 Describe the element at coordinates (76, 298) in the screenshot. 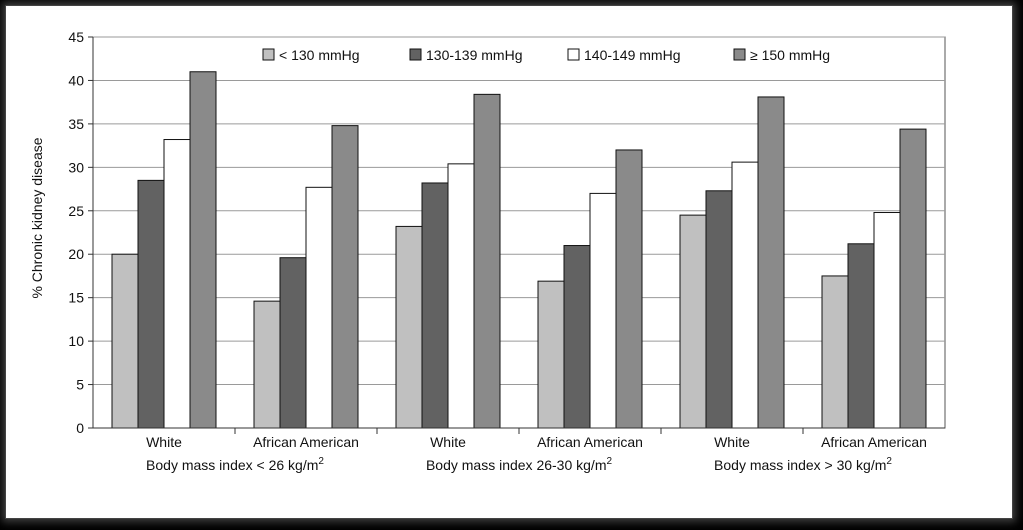

I see `y-tick-label: 15` at that location.